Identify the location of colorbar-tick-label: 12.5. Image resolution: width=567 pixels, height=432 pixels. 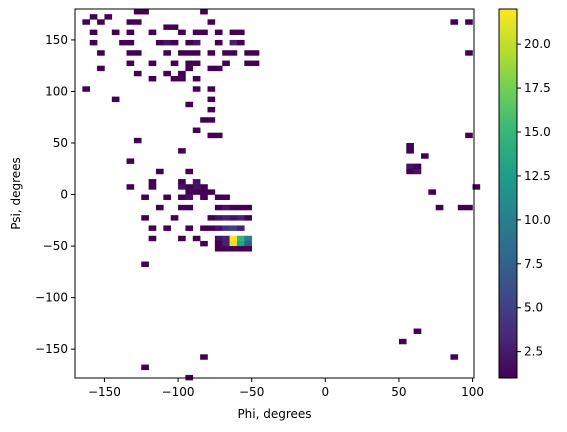
(537, 176).